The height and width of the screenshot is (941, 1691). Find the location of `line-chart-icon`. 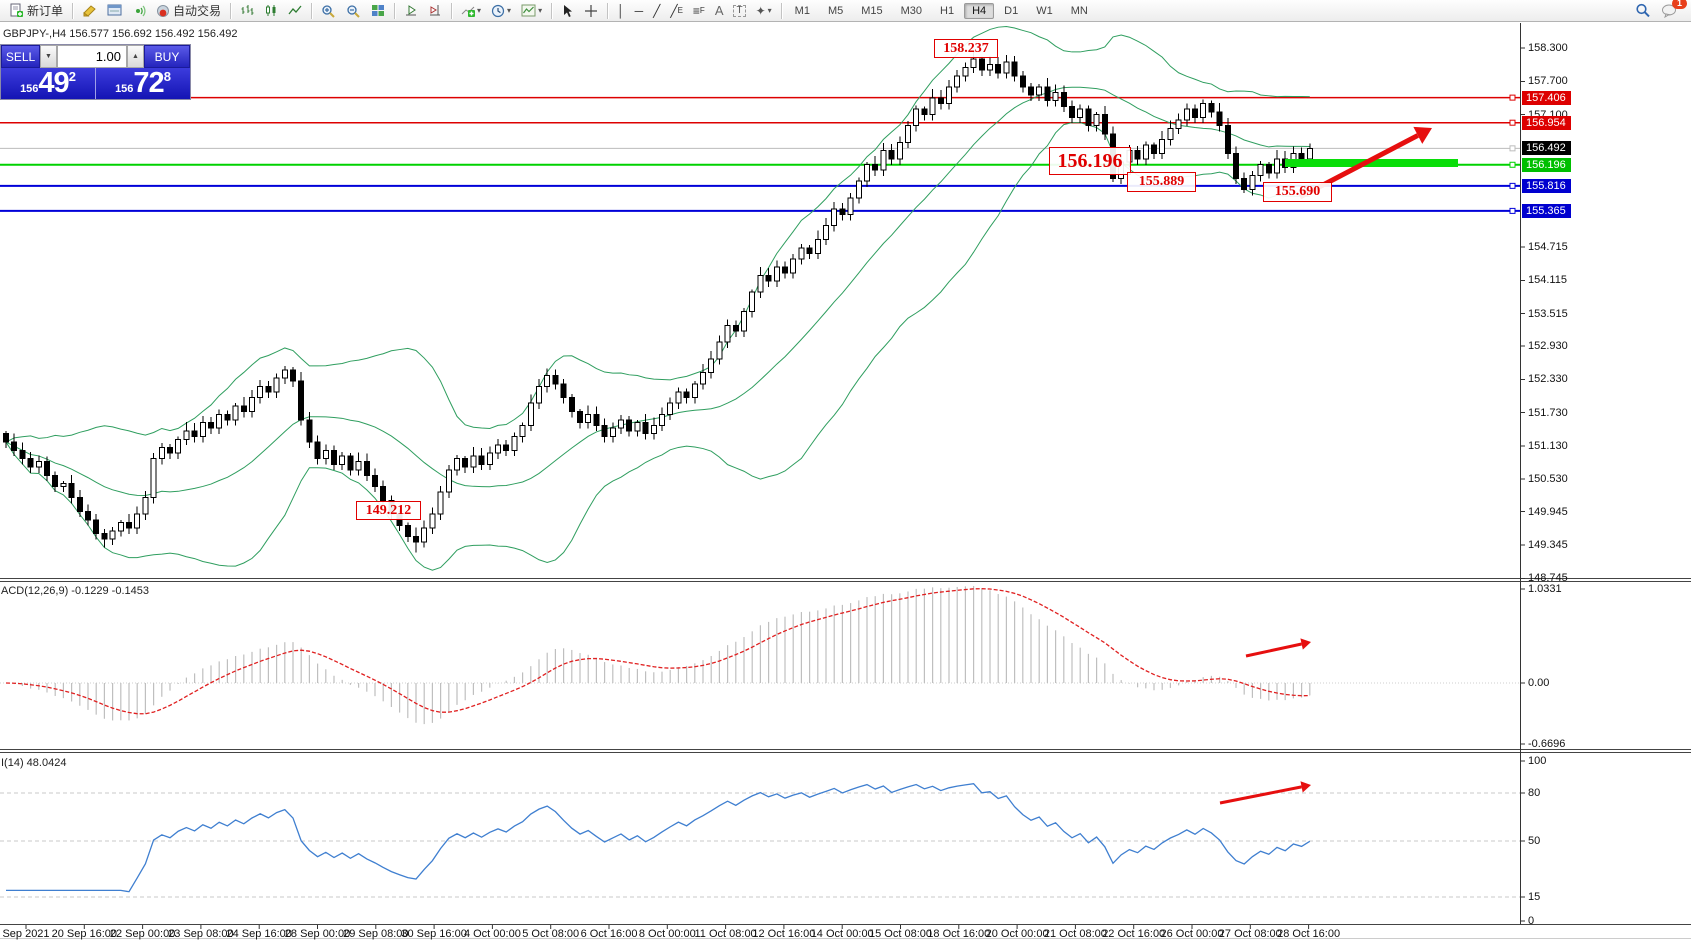

line-chart-icon is located at coordinates (295, 10).